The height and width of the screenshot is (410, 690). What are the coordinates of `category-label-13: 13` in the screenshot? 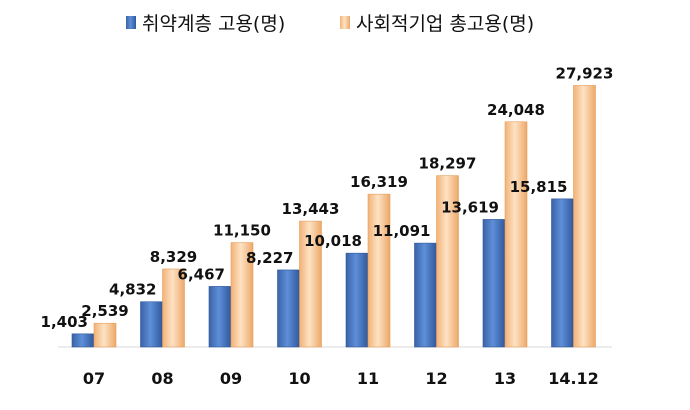 It's located at (505, 378).